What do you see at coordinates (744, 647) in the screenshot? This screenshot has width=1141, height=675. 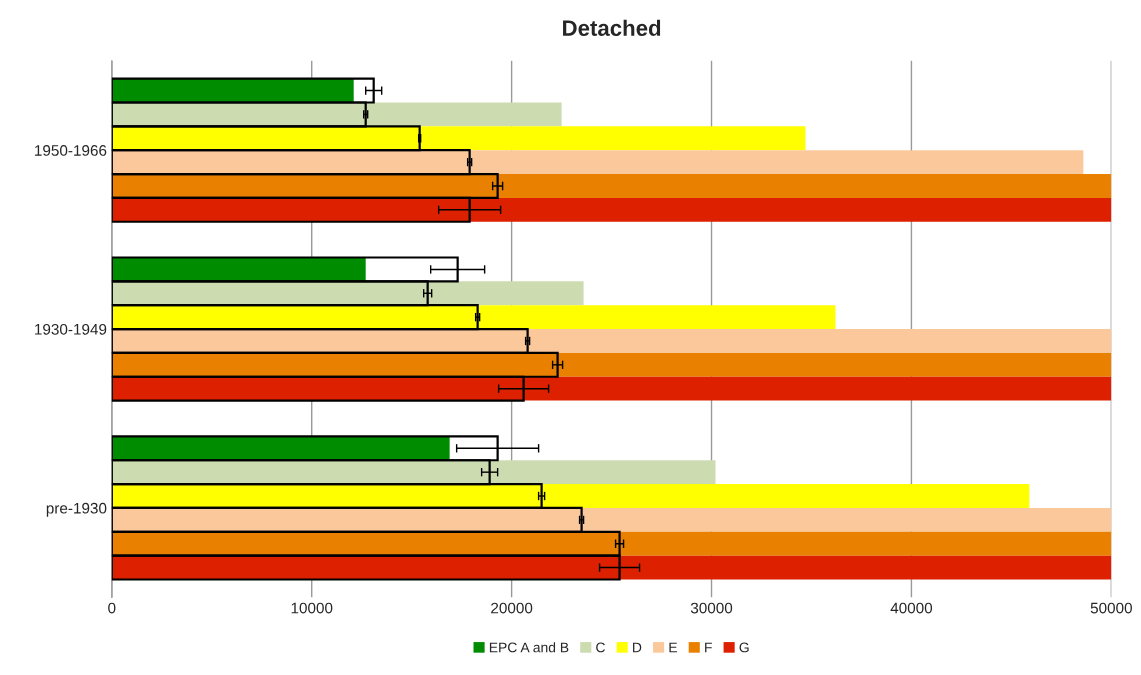 I see `legend-label: G` at bounding box center [744, 647].